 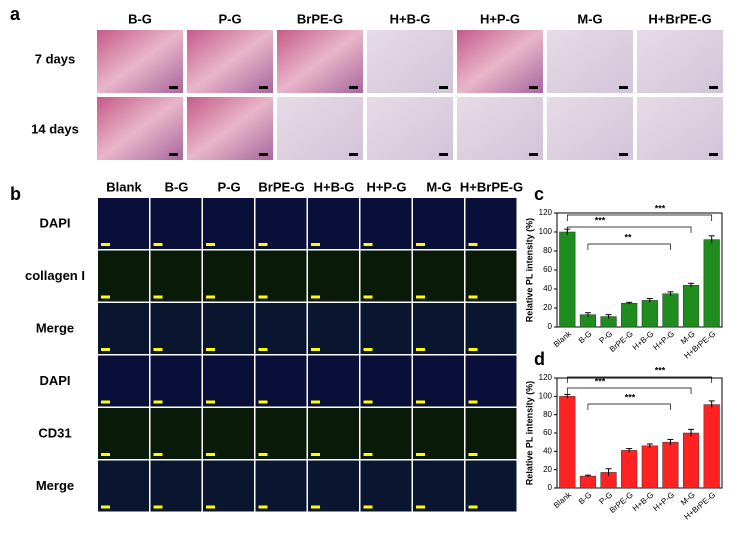 What do you see at coordinates (177, 186) in the screenshot?
I see `column-header: B-G` at bounding box center [177, 186].